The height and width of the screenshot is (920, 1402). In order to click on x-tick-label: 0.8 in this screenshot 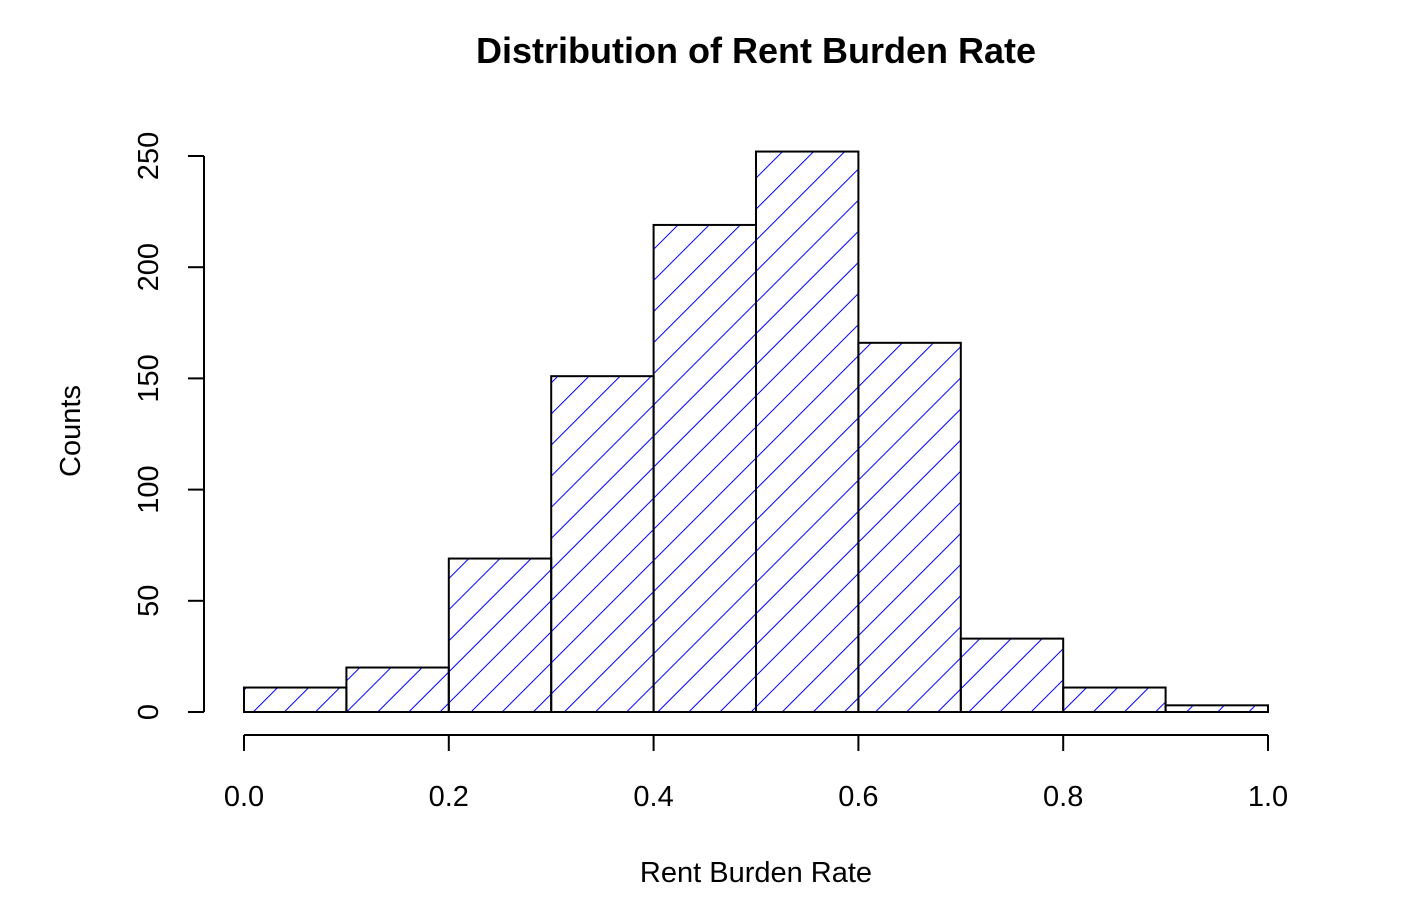, I will do `click(1063, 797)`.